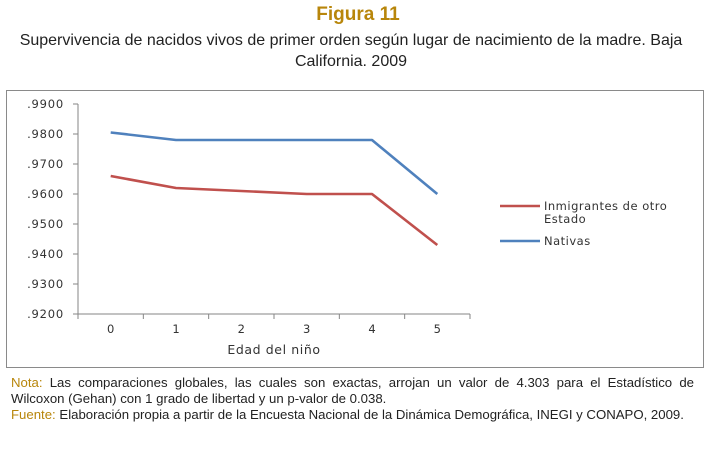 The height and width of the screenshot is (449, 716). I want to click on x-tick-labels: 0 1 2 3 4 5, so click(274, 329).